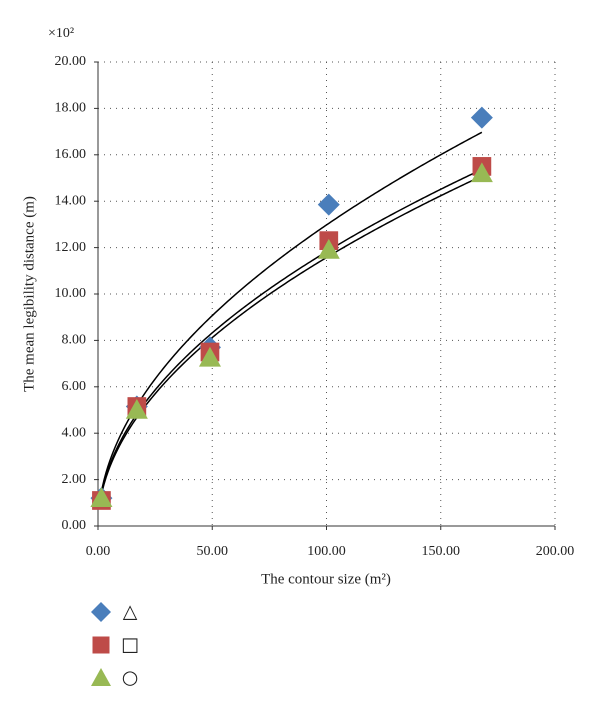 This screenshot has width=600, height=710. Describe the element at coordinates (71, 293) in the screenshot. I see `y-tick-label: 10.00` at that location.